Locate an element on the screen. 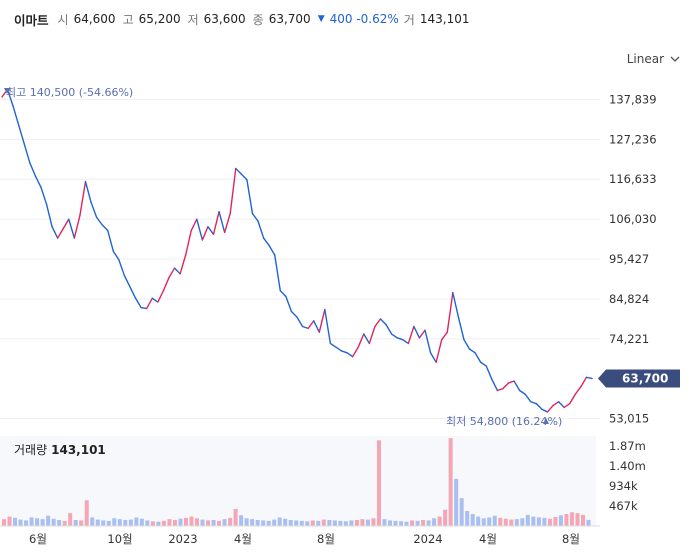 The image size is (694, 552). high-label: 고 is located at coordinates (128, 19).